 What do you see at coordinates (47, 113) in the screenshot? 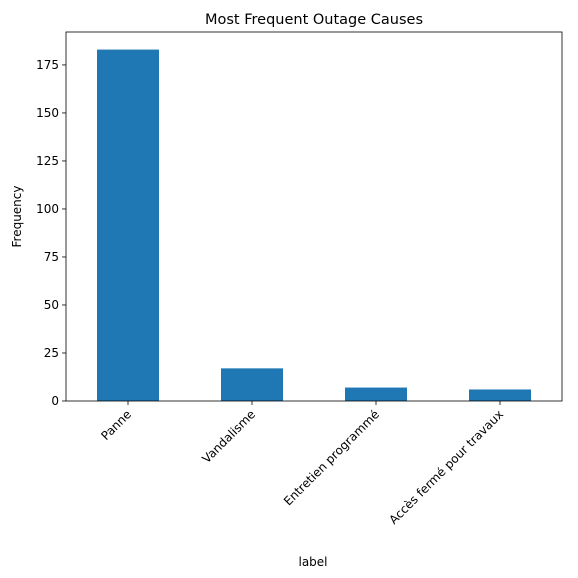
I see `y-tick-label: 150` at bounding box center [47, 113].